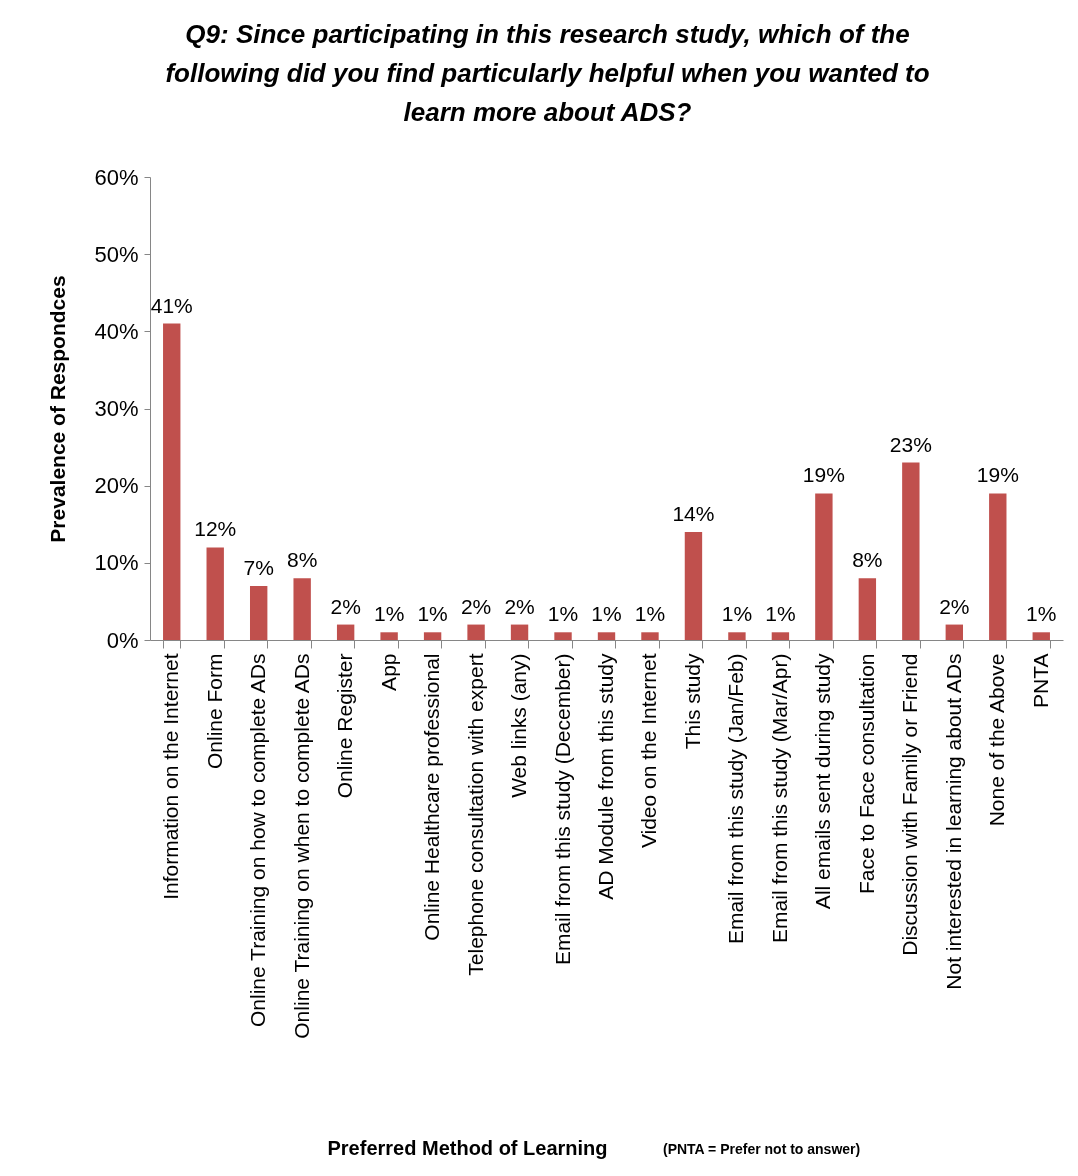 Image resolution: width=1078 pixels, height=1176 pixels. I want to click on x-axis-title: Preferred Method of Learning, so click(467, 1147).